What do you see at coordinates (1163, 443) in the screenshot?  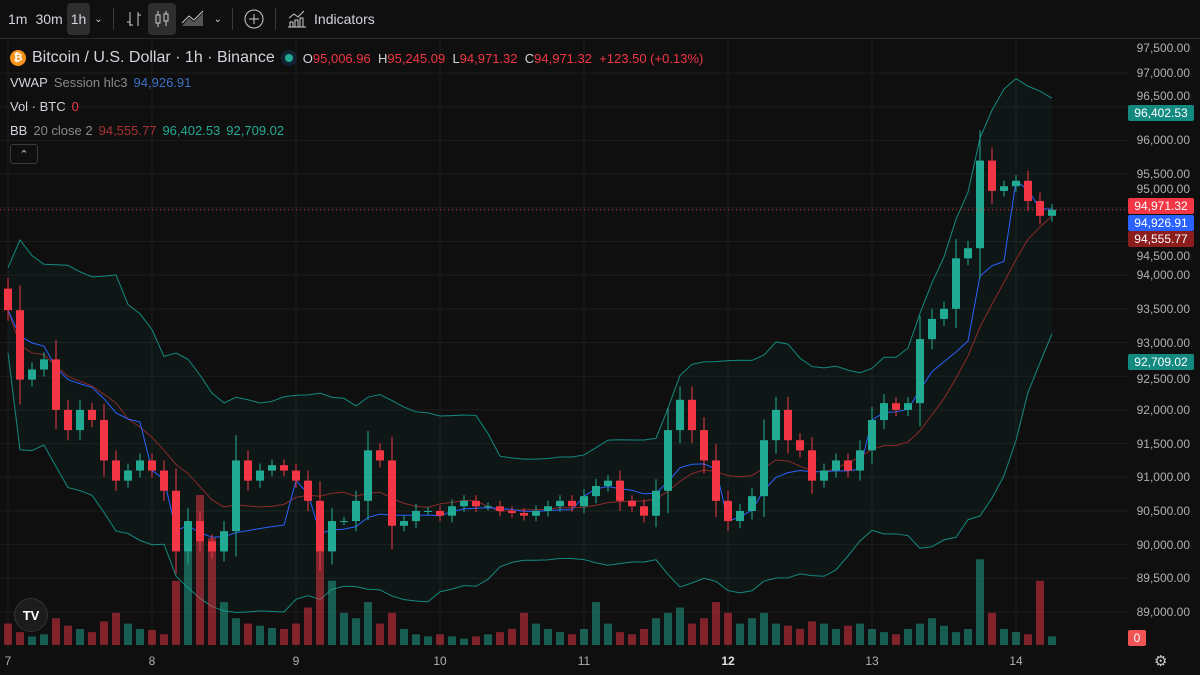 I see `price-label: 91,500.00` at bounding box center [1163, 443].